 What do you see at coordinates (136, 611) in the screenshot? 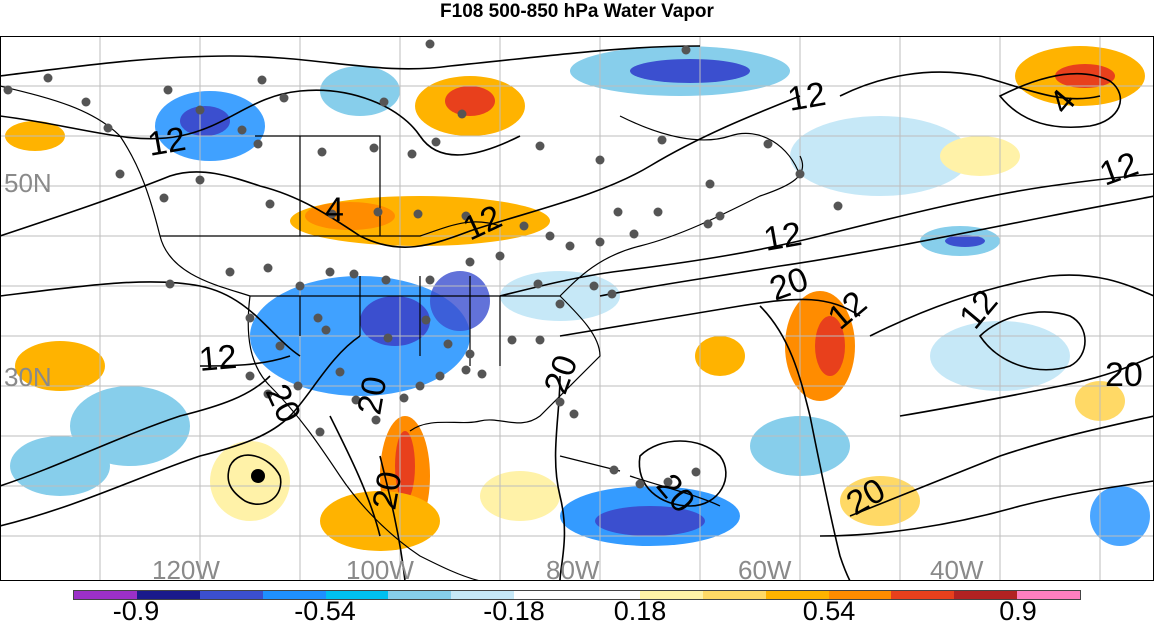
I see `colorbar-tick-label: -0.9` at bounding box center [136, 611].